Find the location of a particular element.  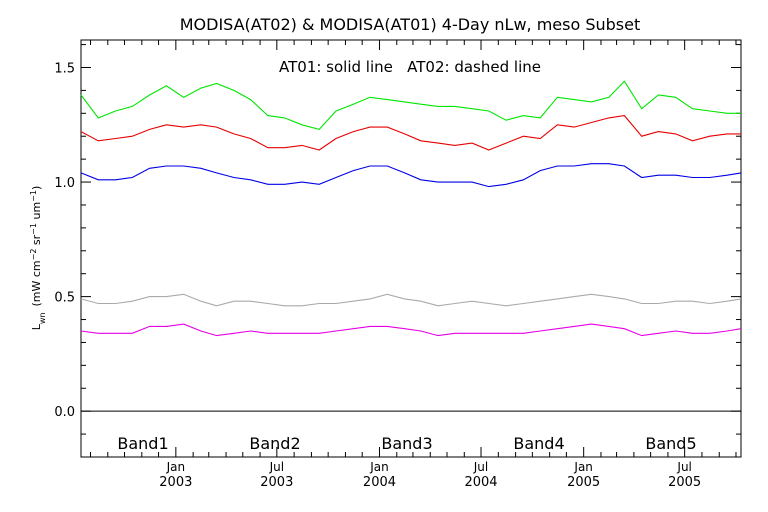

series-line-band4 is located at coordinates (411, 300).